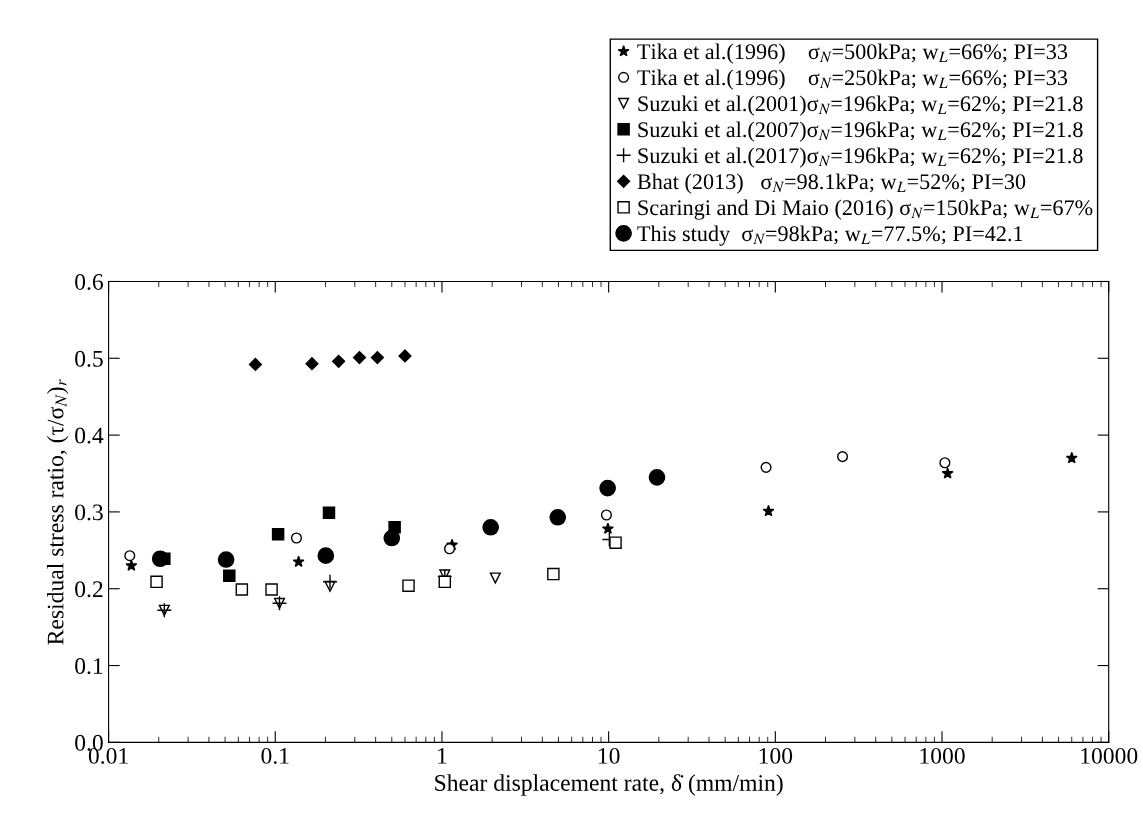 The image size is (1143, 823). I want to click on y-tick-label: 0.2, so click(89, 589).